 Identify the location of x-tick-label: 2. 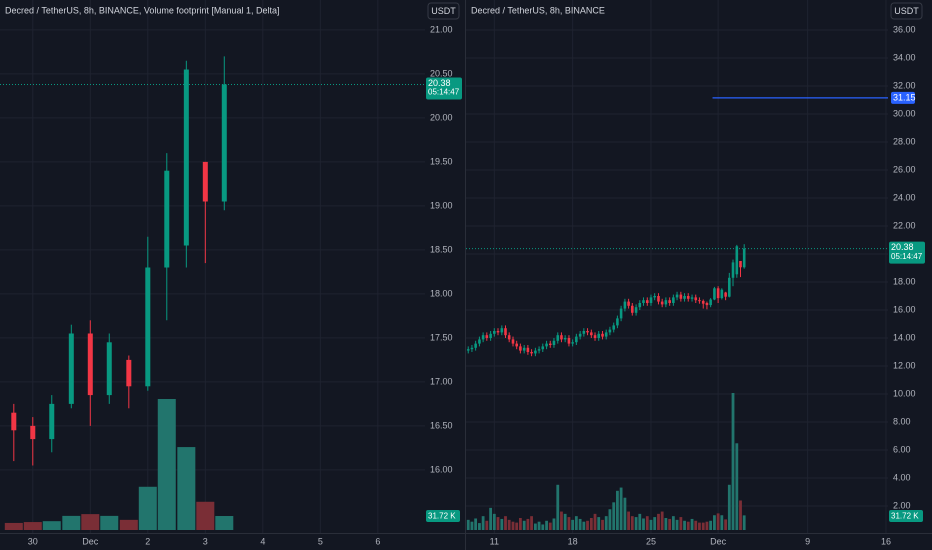
(147, 541).